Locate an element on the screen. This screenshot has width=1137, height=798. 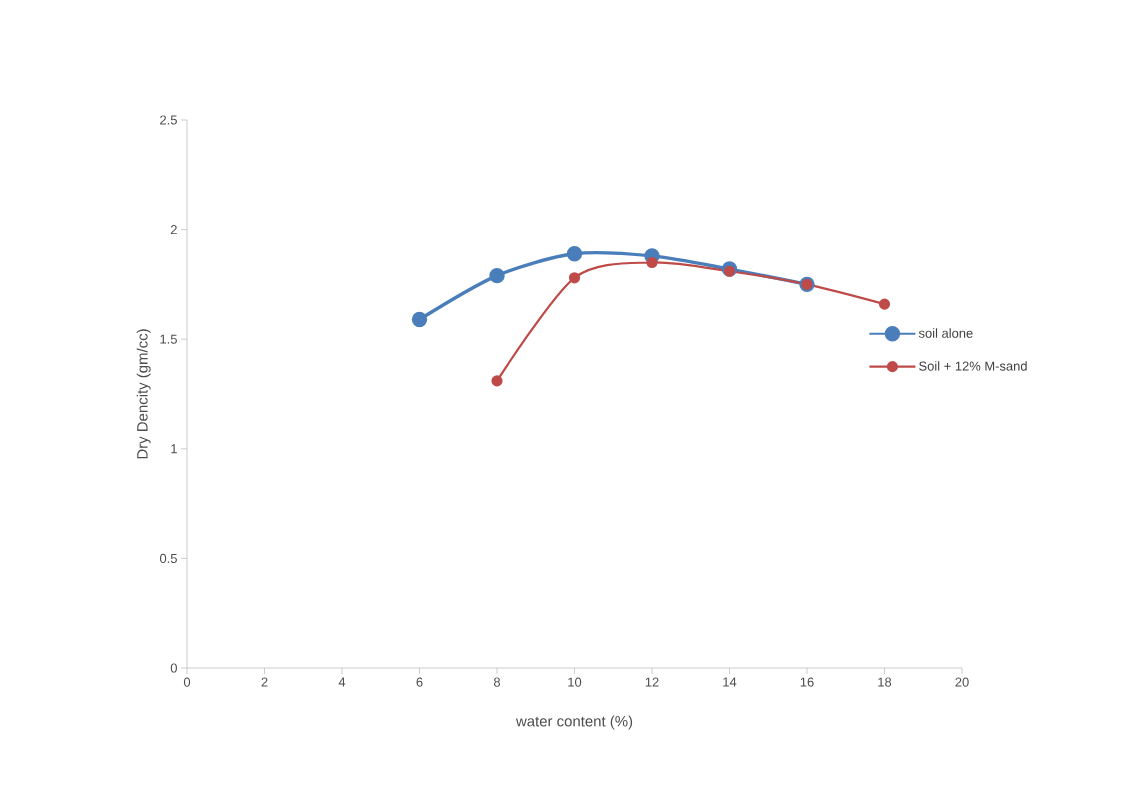
x-tick-label: 12 is located at coordinates (652, 682).